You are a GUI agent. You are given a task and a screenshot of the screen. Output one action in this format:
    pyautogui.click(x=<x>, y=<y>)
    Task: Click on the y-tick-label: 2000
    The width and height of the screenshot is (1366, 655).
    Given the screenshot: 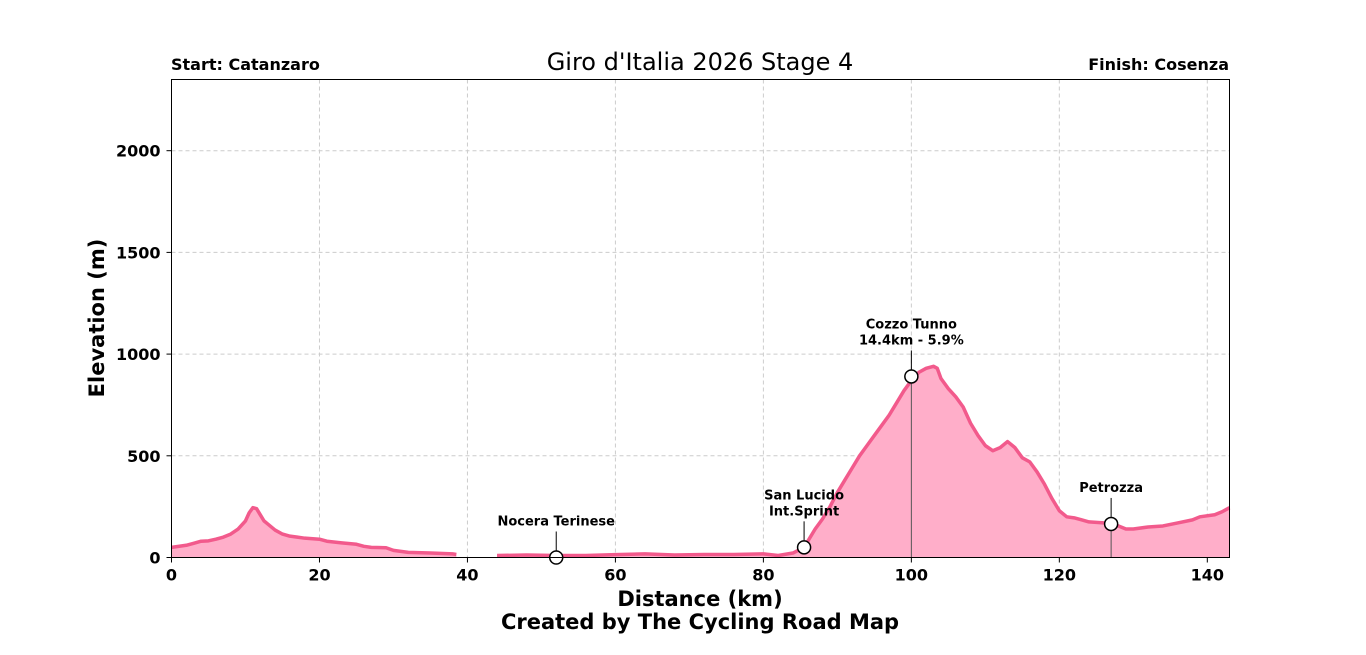 What is the action you would take?
    pyautogui.click(x=138, y=151)
    